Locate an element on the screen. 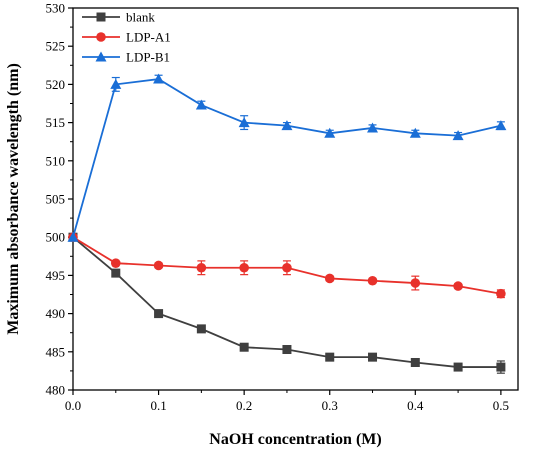 The width and height of the screenshot is (550, 453). y-tick-label: 530 is located at coordinates (56, 8).